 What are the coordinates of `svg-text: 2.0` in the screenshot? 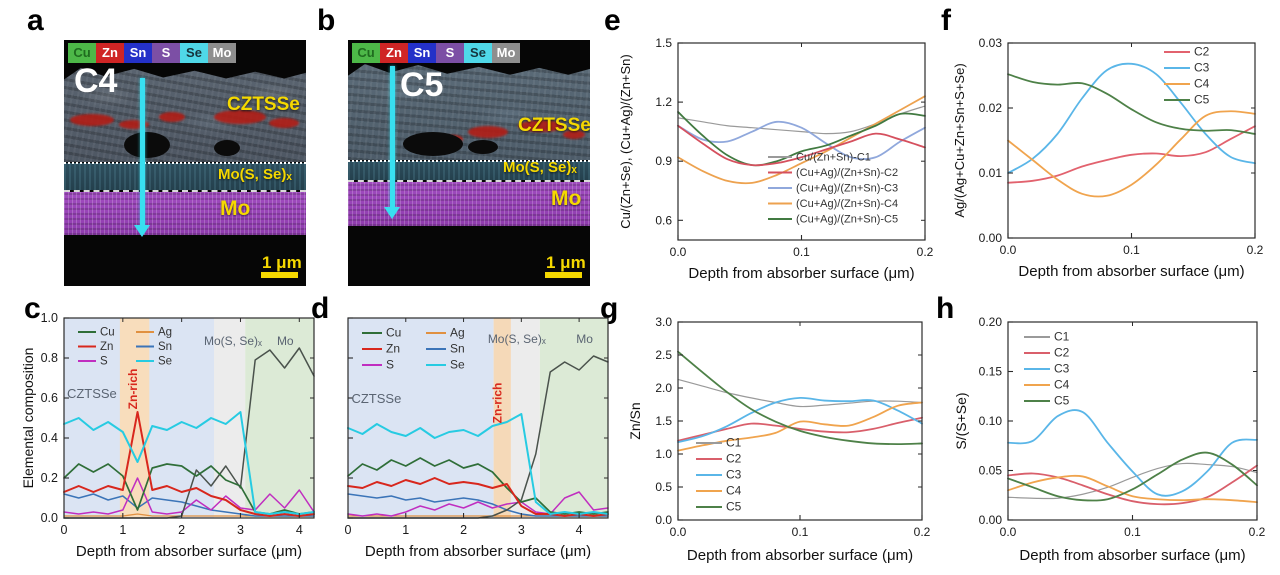 It's located at (663, 388).